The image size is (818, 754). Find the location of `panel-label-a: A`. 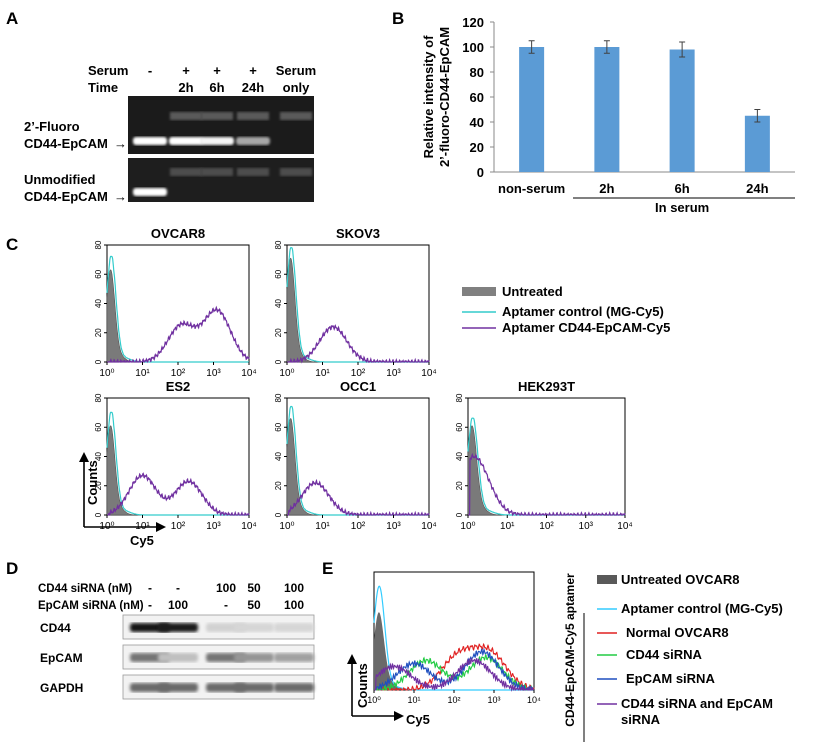

panel-label-a: A is located at coordinates (12, 18).